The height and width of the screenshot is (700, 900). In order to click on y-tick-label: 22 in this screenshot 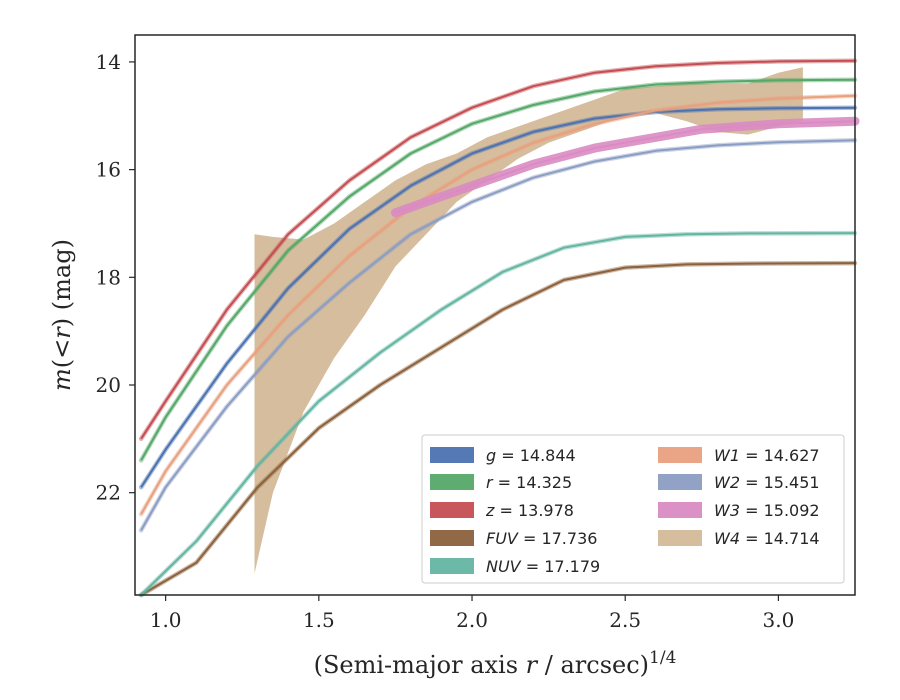, I will do `click(108, 493)`.